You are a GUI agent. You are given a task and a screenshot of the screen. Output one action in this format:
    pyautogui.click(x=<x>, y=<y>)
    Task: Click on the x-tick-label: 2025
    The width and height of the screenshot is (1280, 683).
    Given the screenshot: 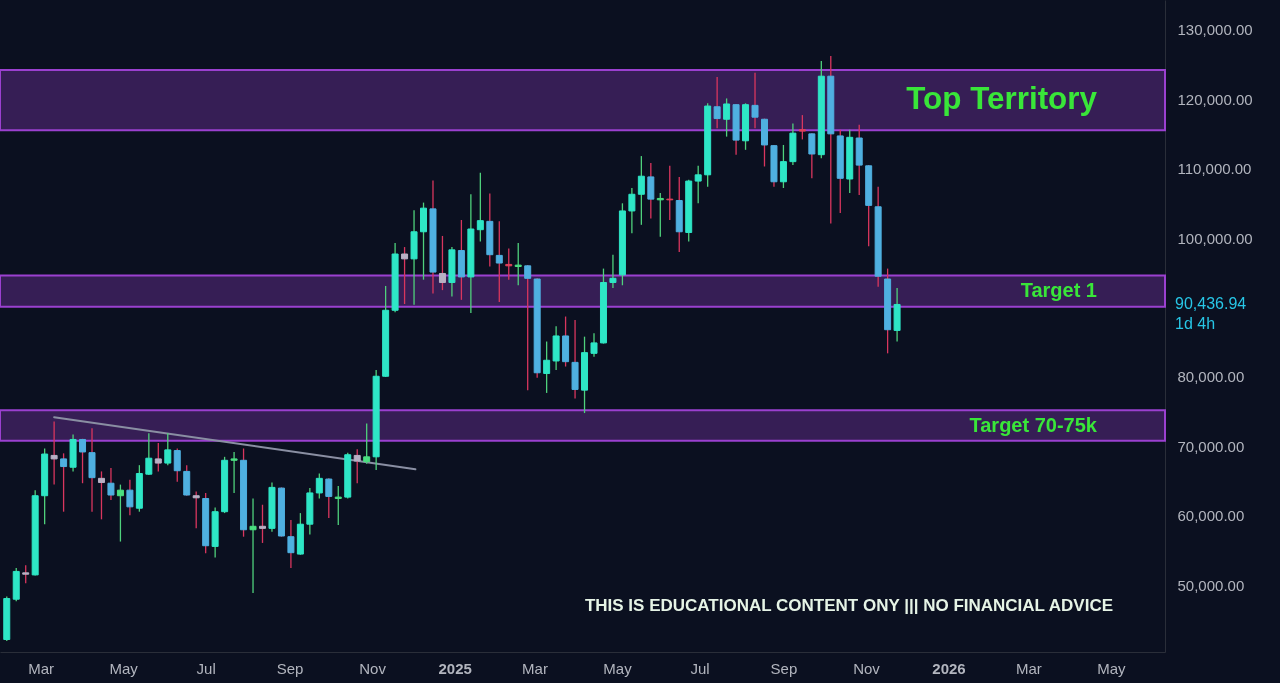 What is the action you would take?
    pyautogui.click(x=455, y=668)
    